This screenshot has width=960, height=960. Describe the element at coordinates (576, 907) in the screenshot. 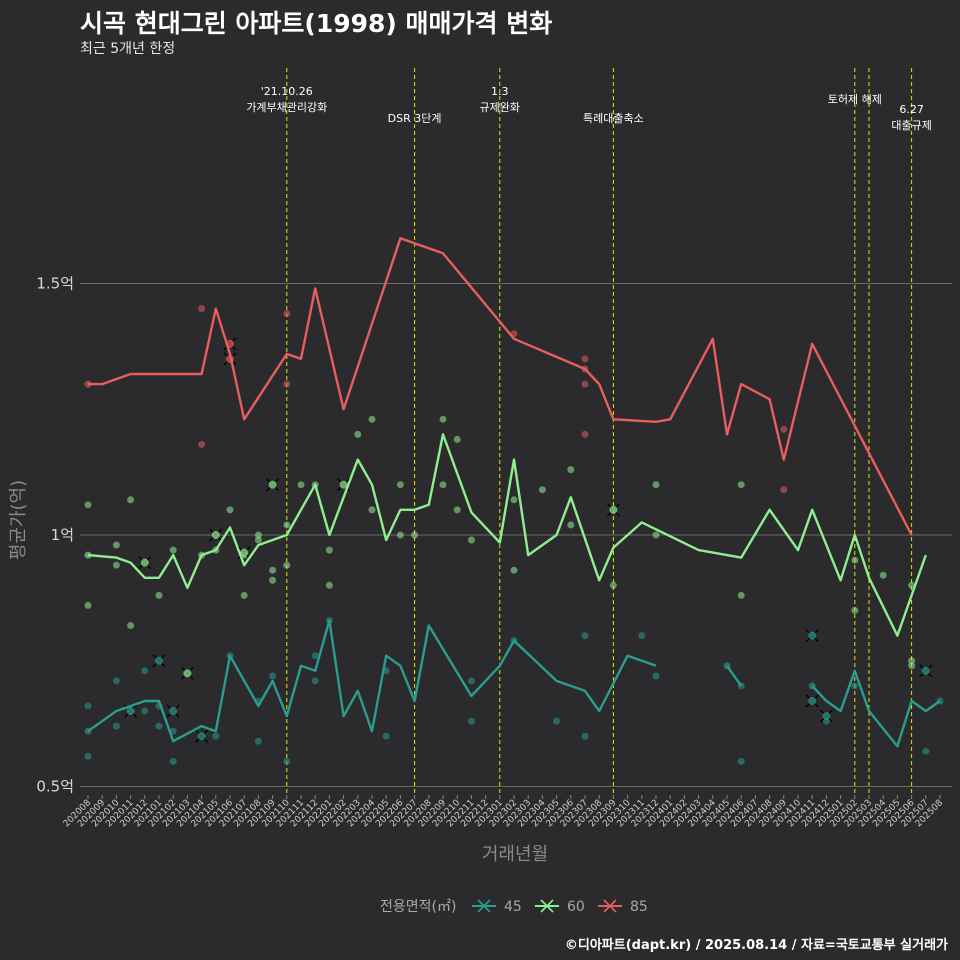

I see `legend-label: 60` at that location.